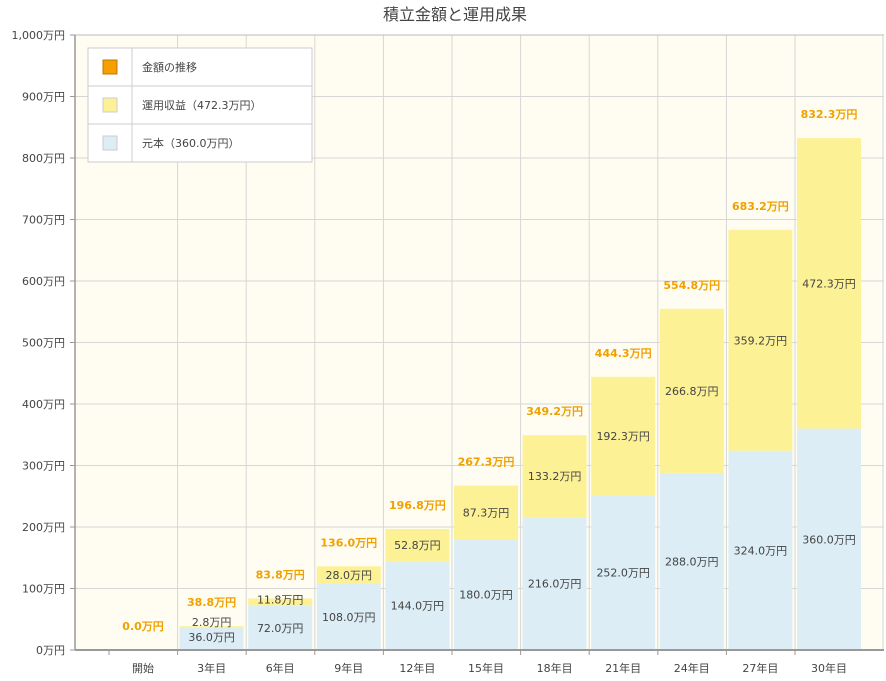 This screenshot has height=681, width=886. What do you see at coordinates (760, 668) in the screenshot?
I see `x-tick-label: 27年目` at bounding box center [760, 668].